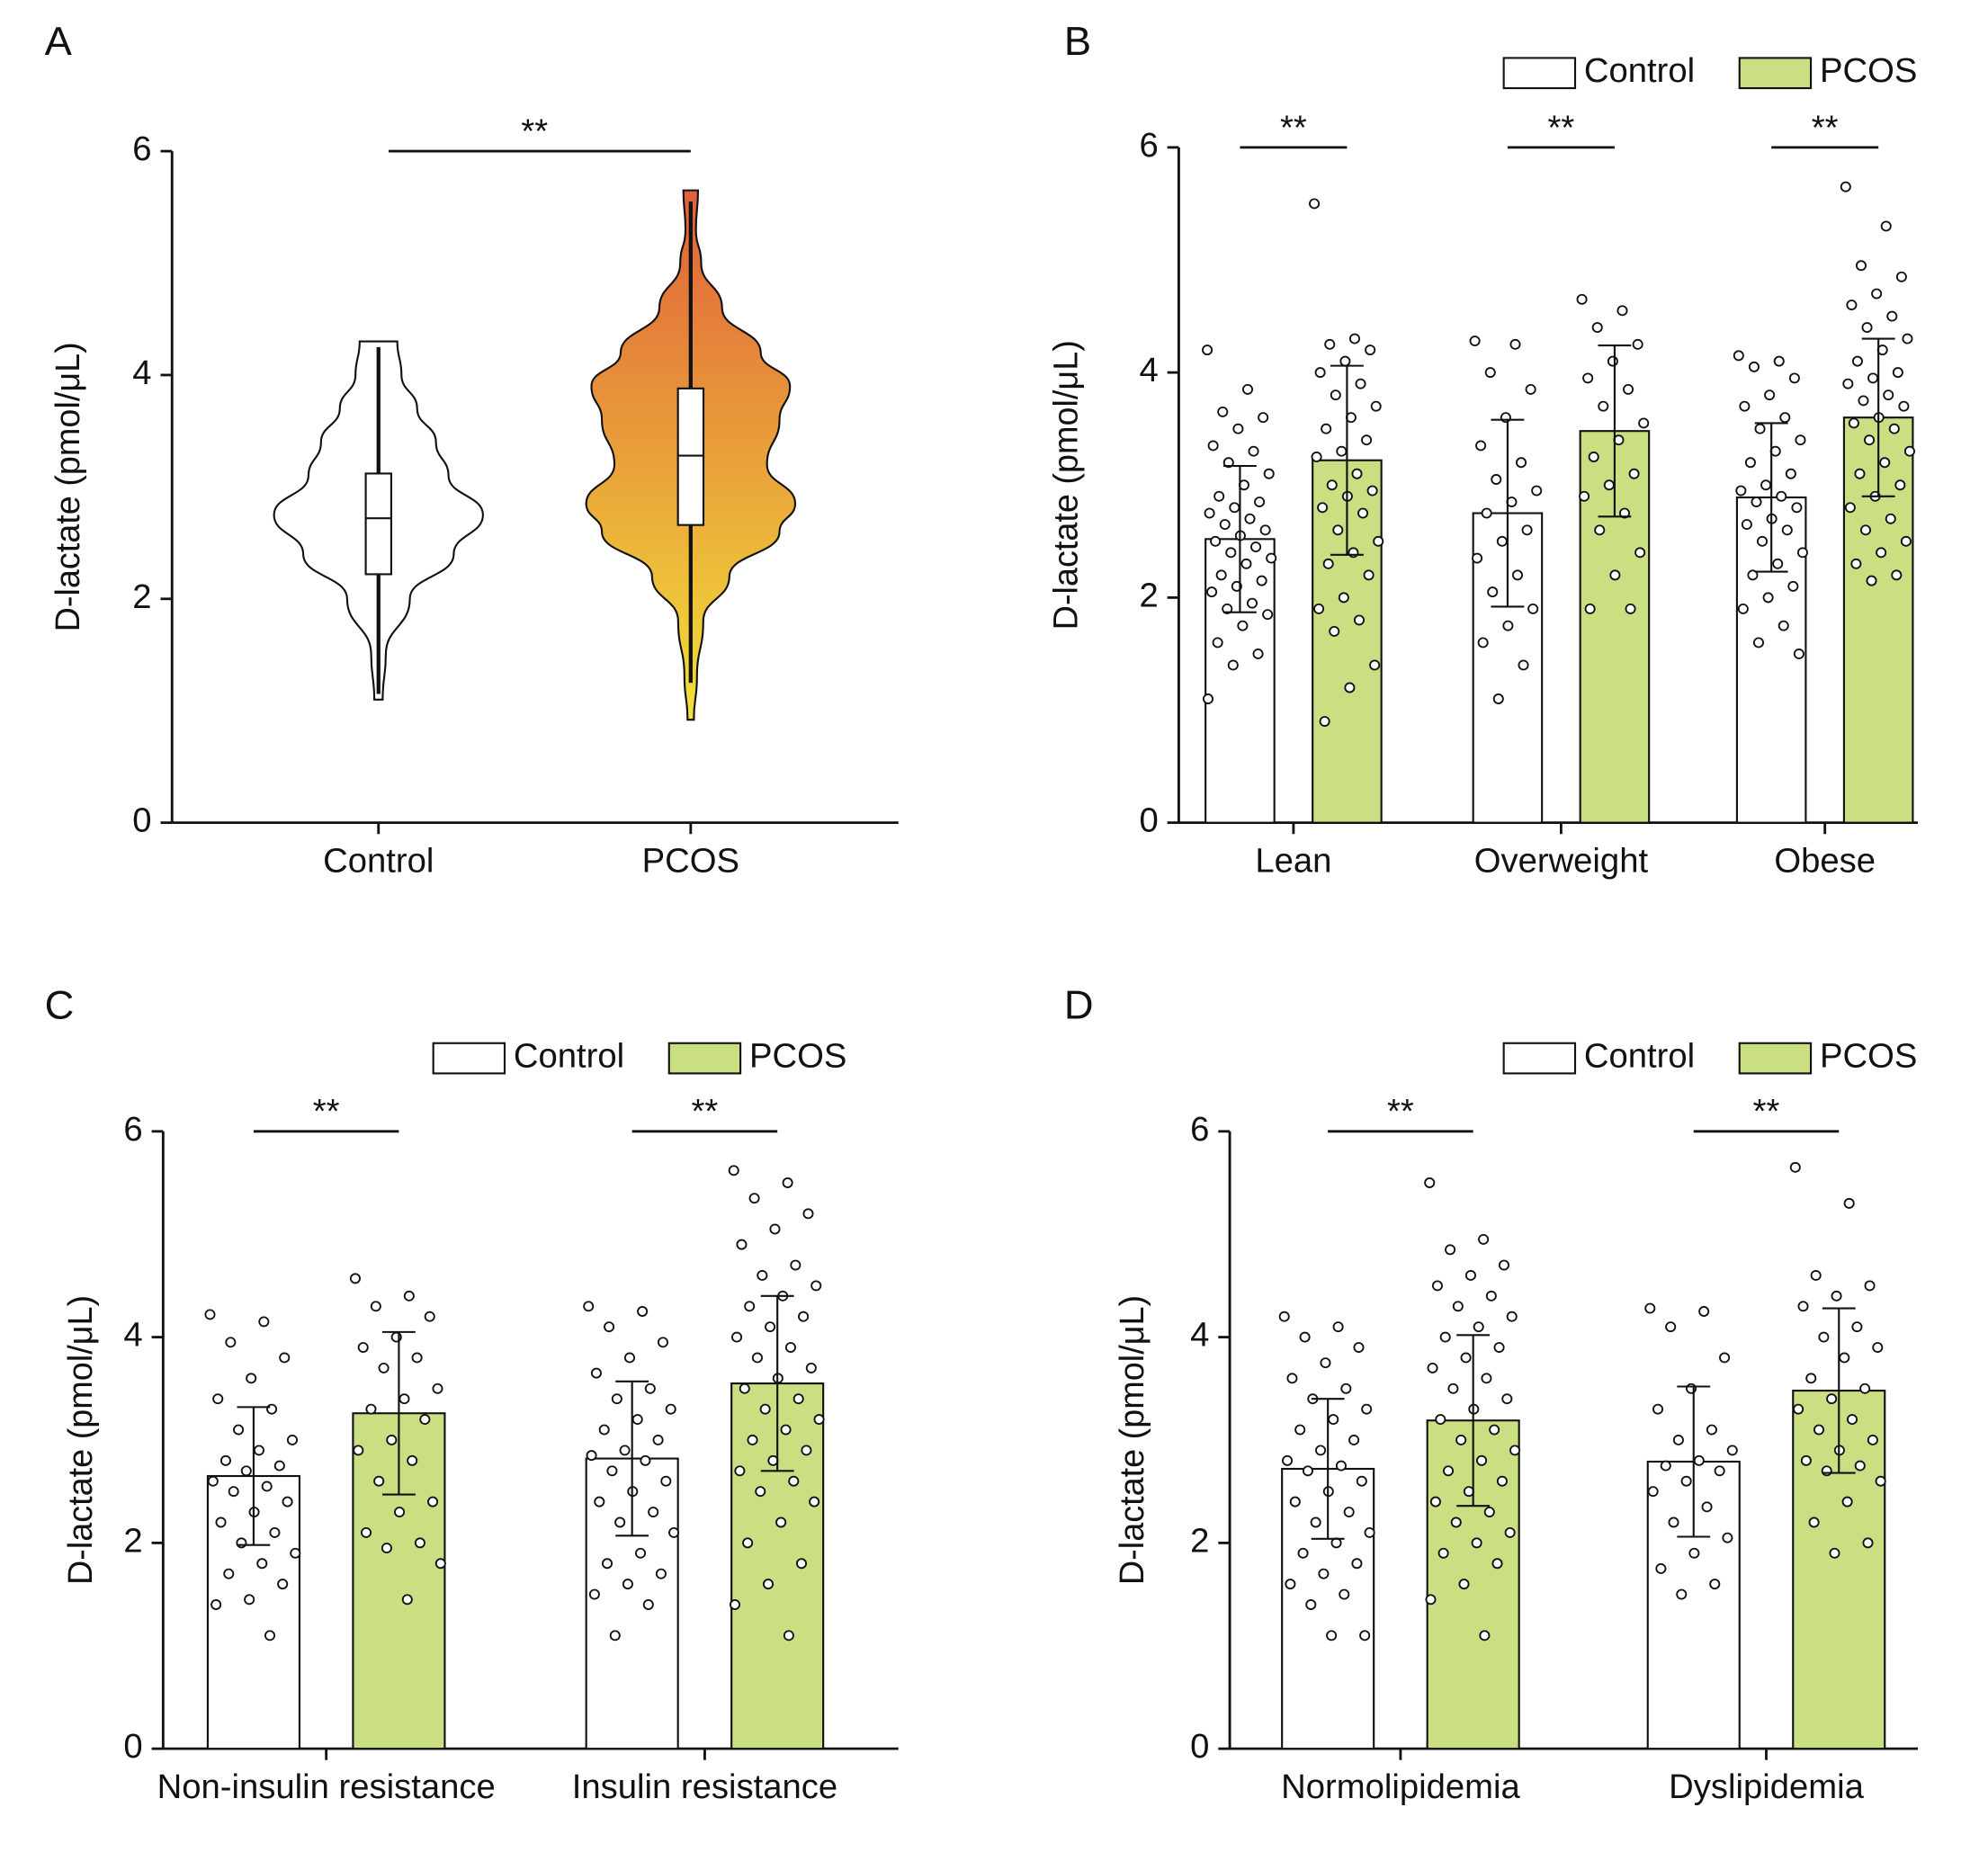 The height and width of the screenshot is (1852, 1988). Describe the element at coordinates (1400, 1787) in the screenshot. I see `x-tick-label: Normolipidemia` at that location.